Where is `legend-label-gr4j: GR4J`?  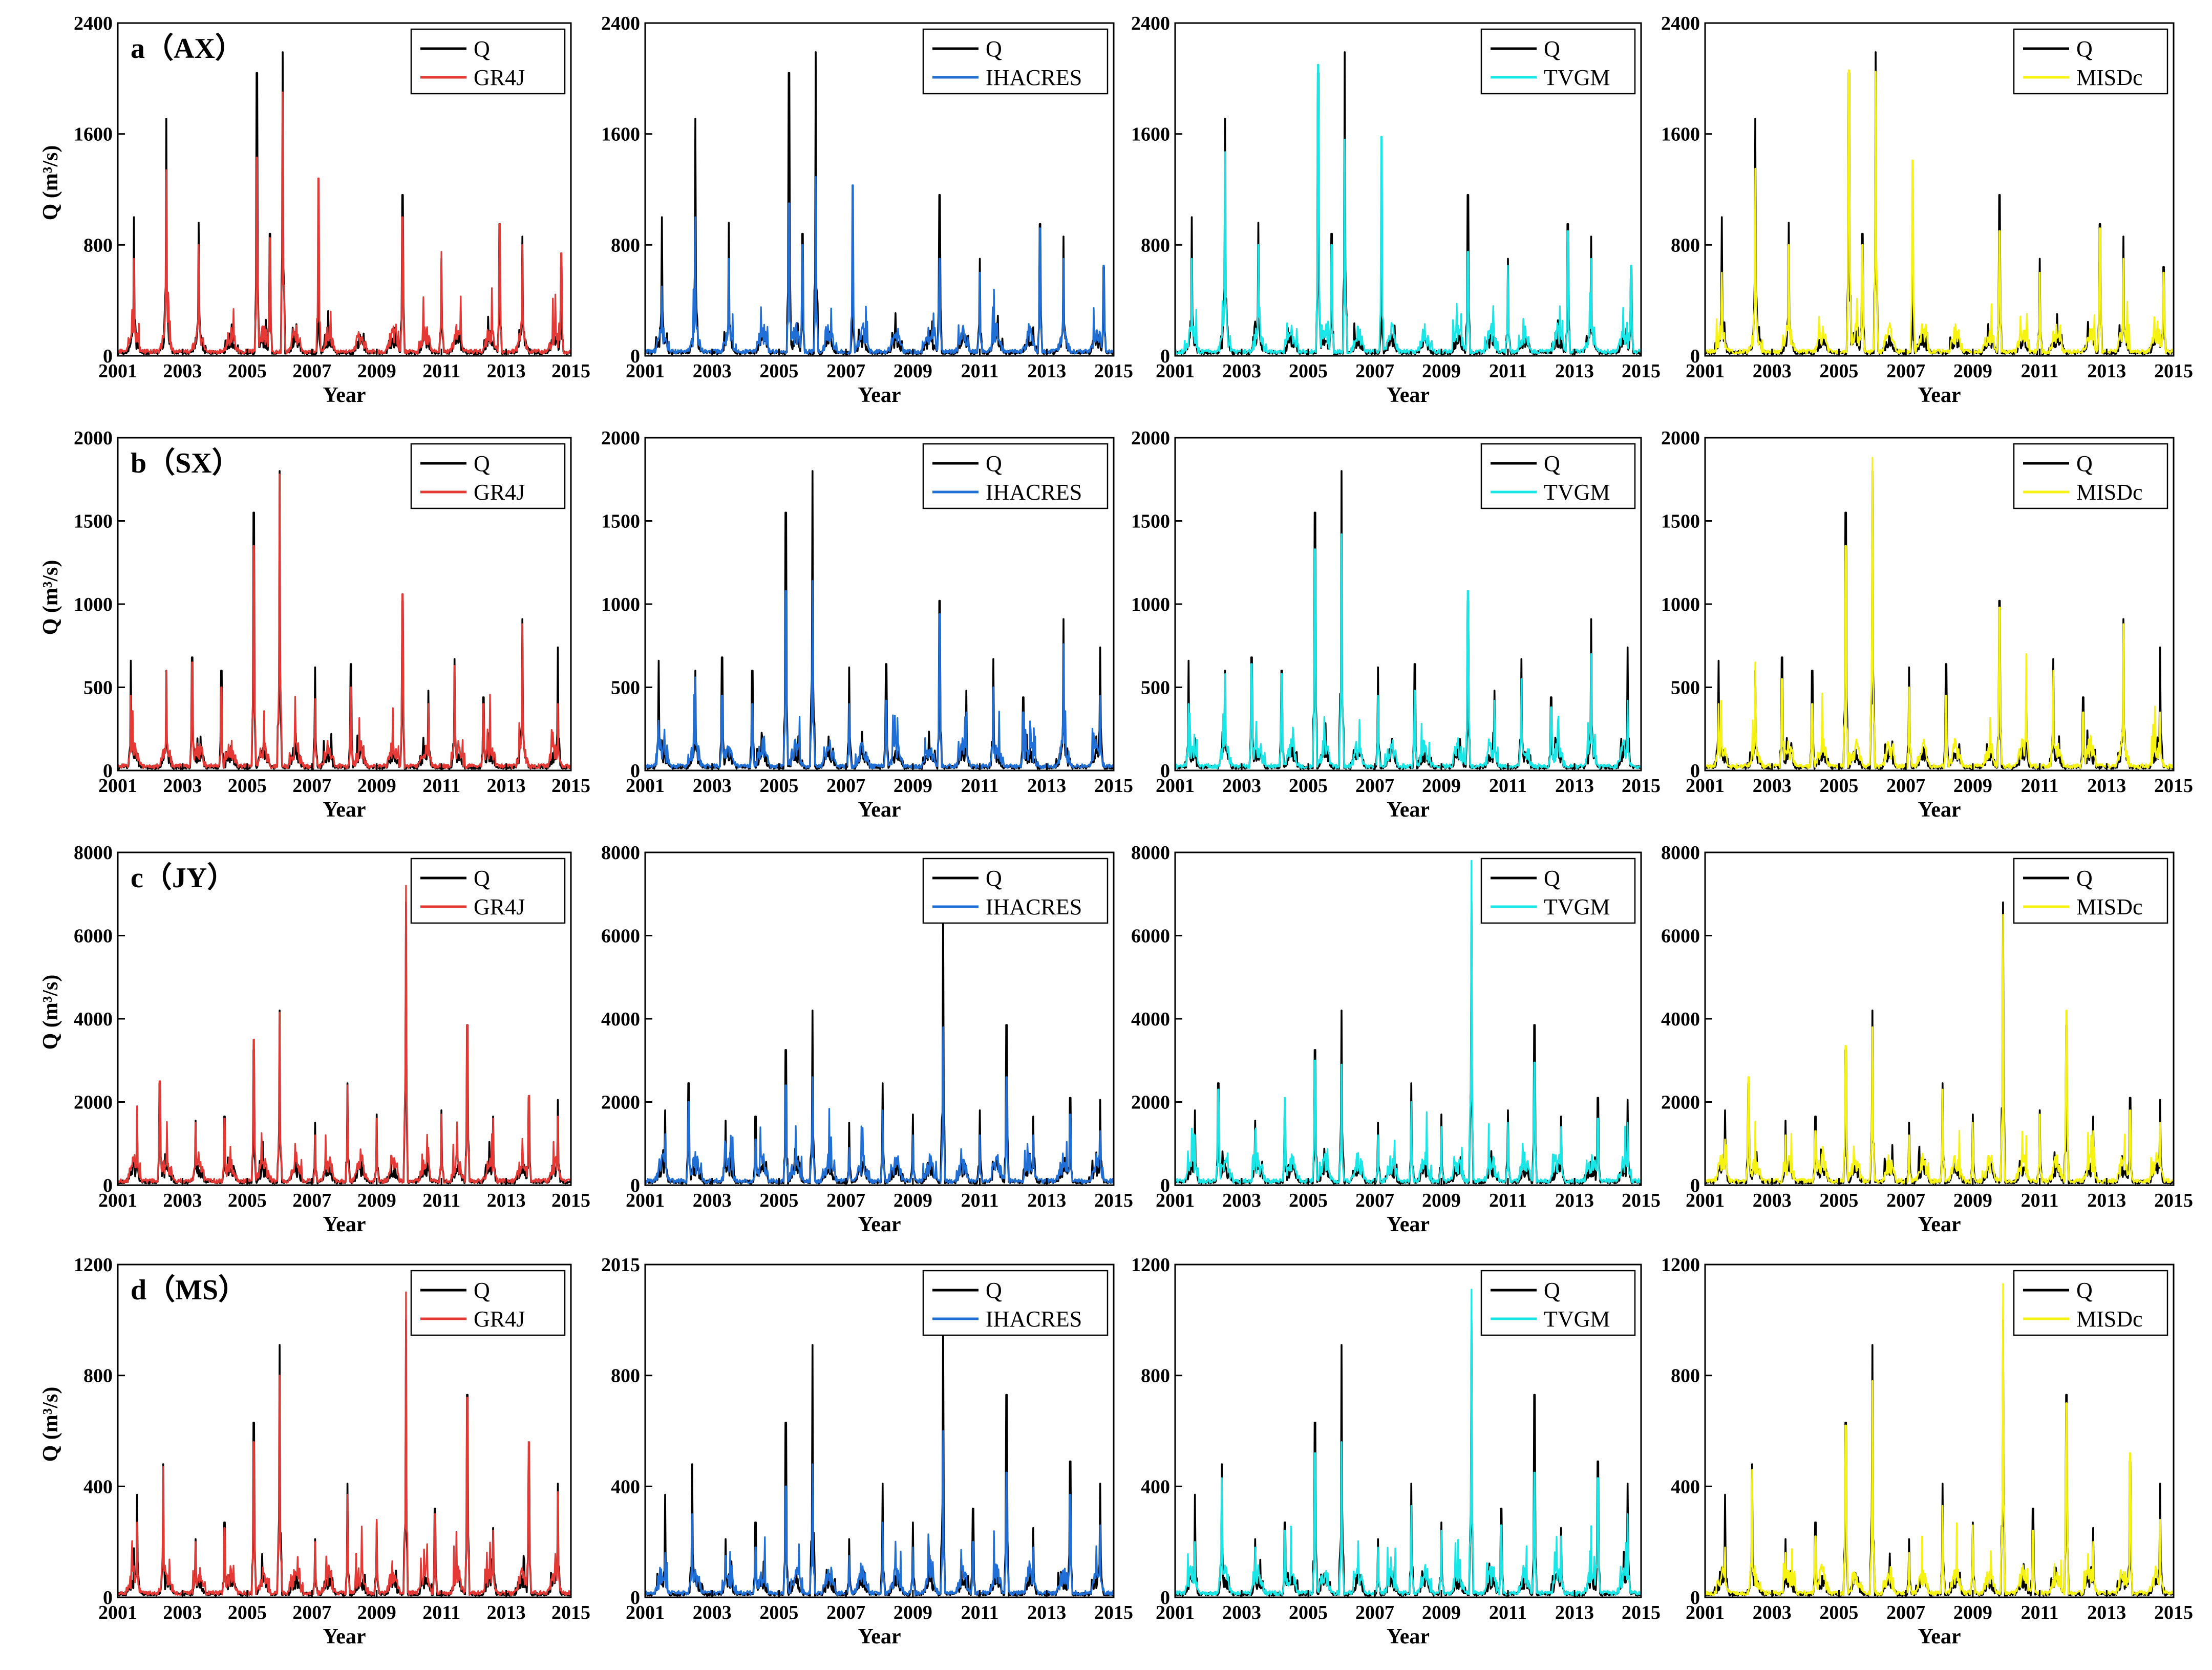 legend-label-gr4j: GR4J is located at coordinates (499, 1319).